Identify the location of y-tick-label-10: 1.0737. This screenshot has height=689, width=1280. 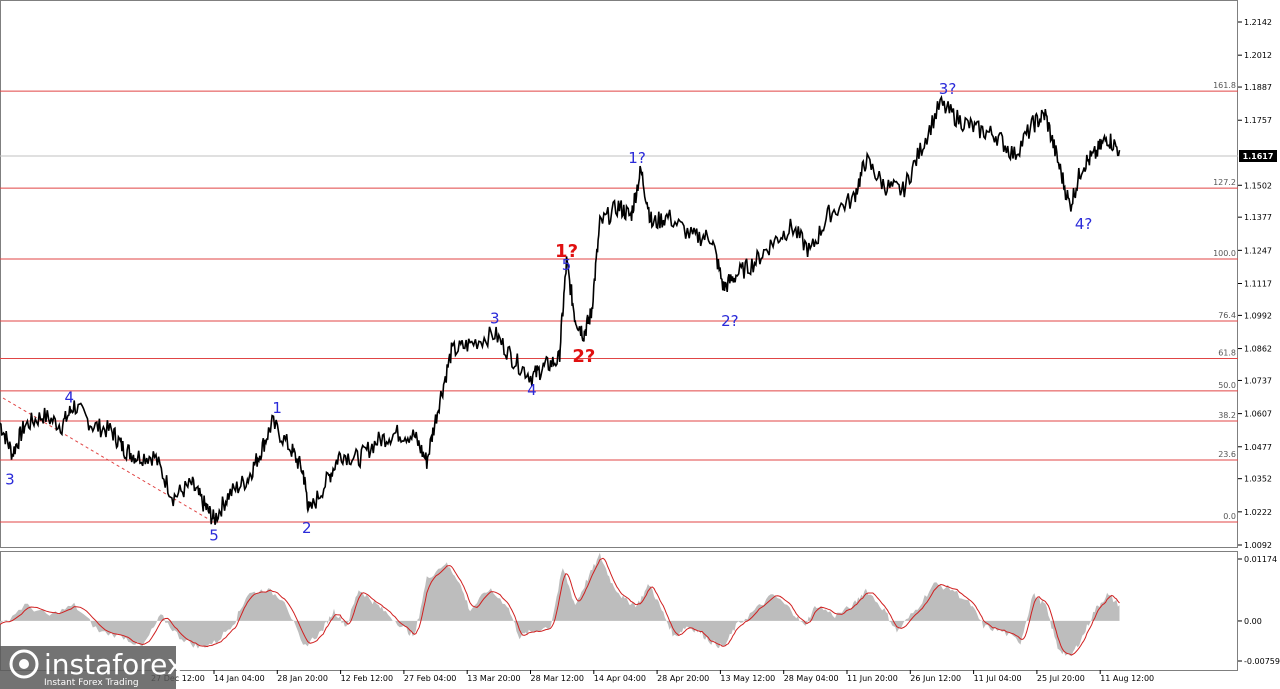
(1258, 380).